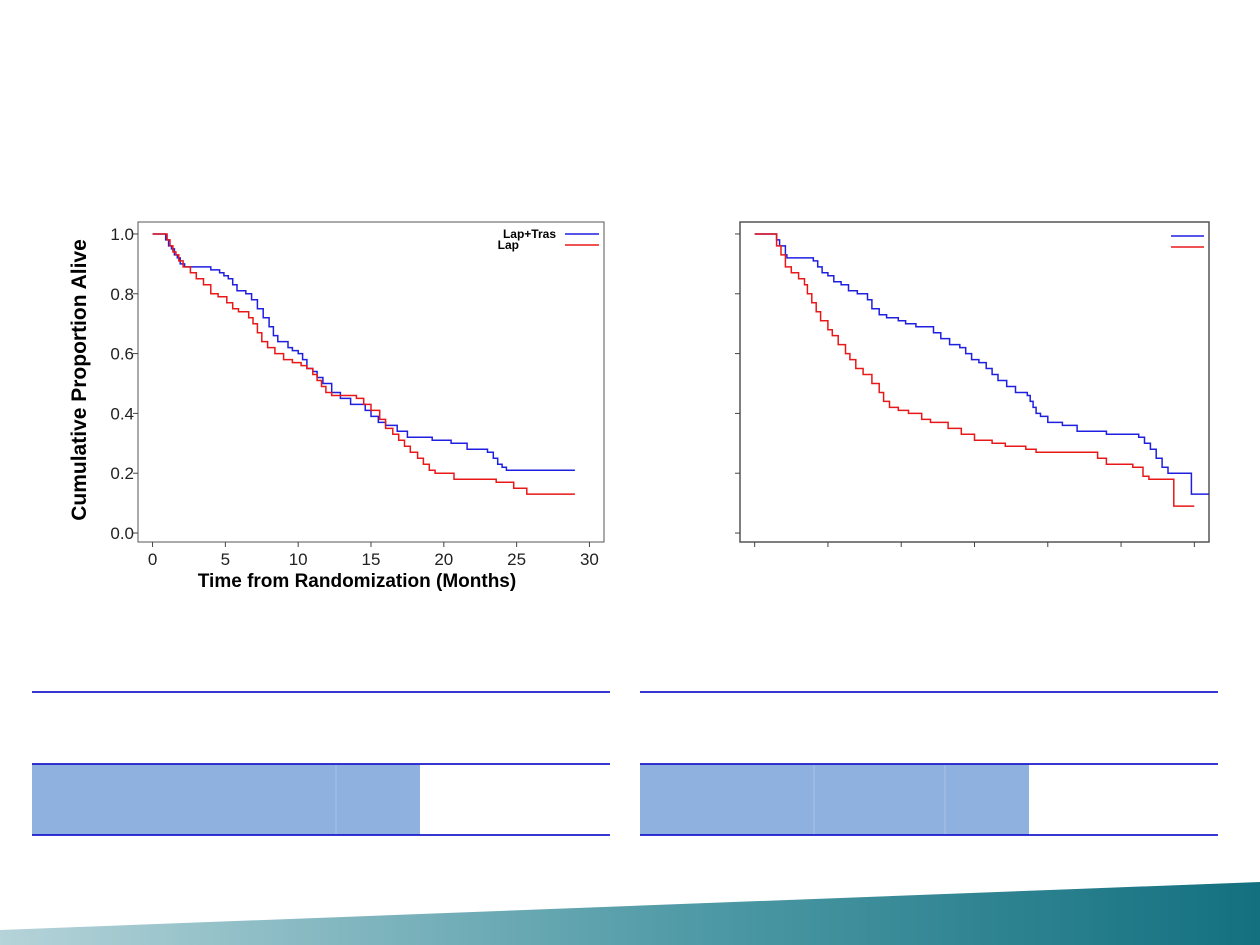 The image size is (1260, 945). Describe the element at coordinates (371, 559) in the screenshot. I see `left-x-tick-label-15: 15` at that location.